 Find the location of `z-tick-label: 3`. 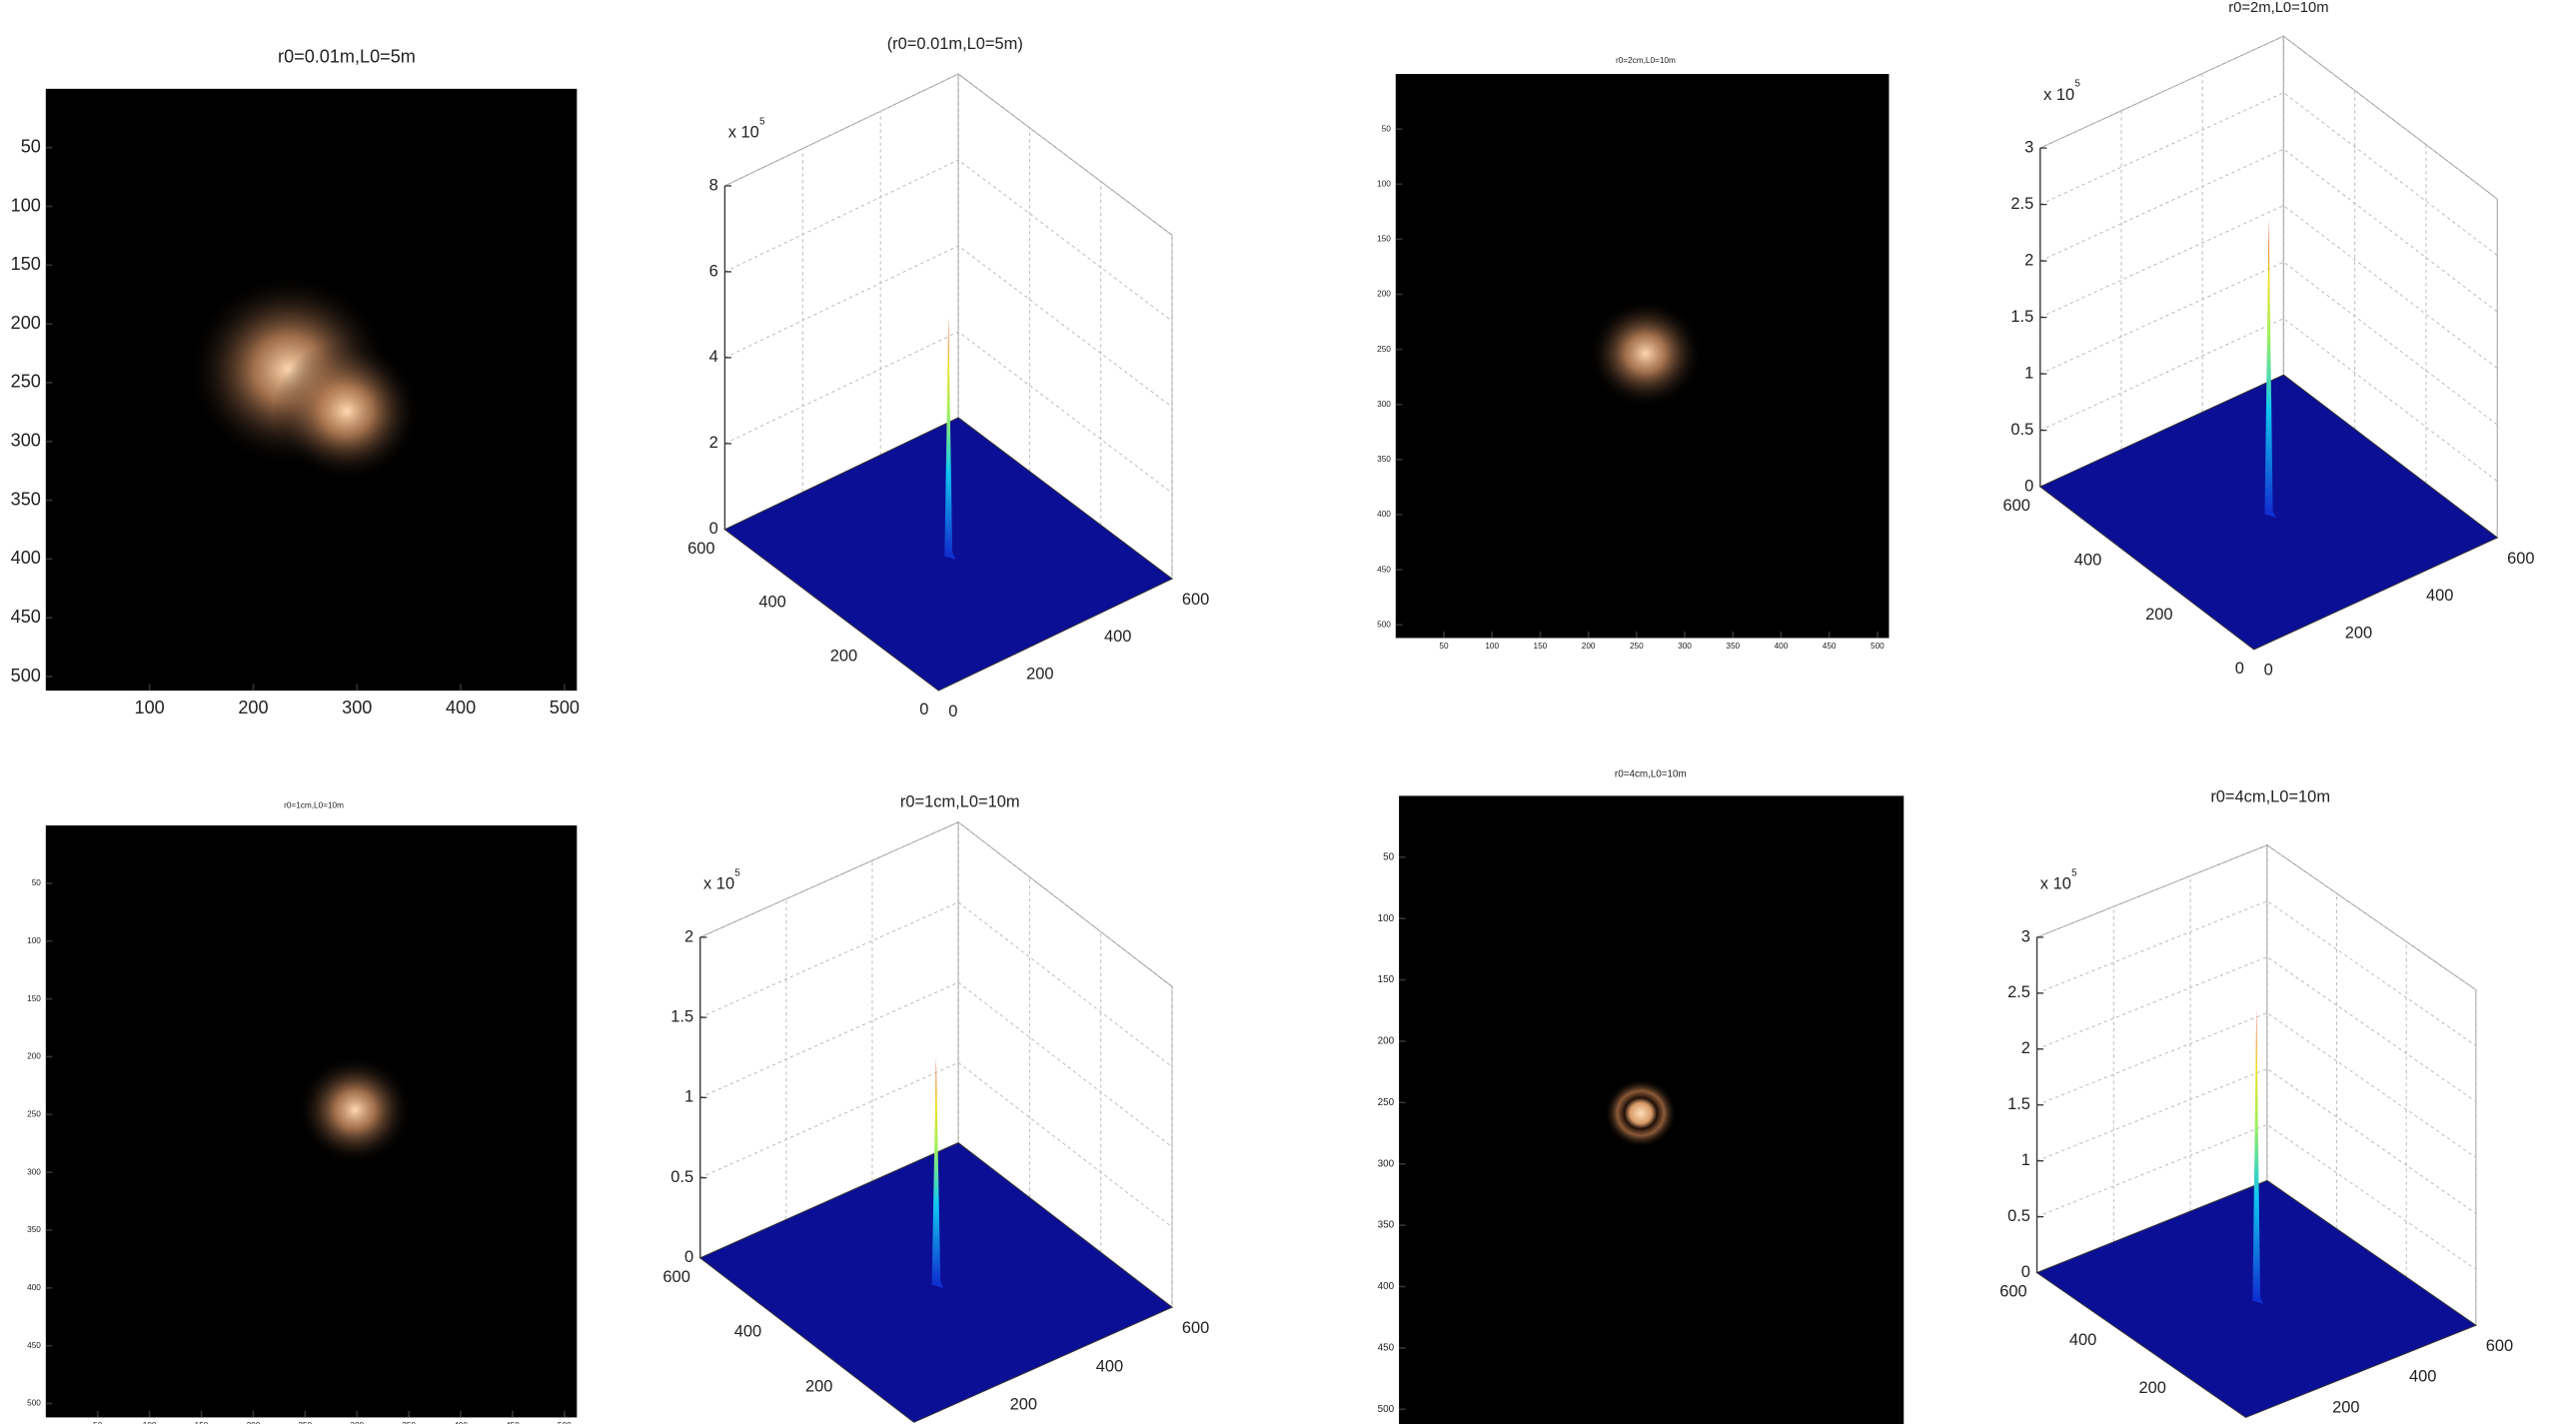

z-tick-label: 3 is located at coordinates (2028, 147).